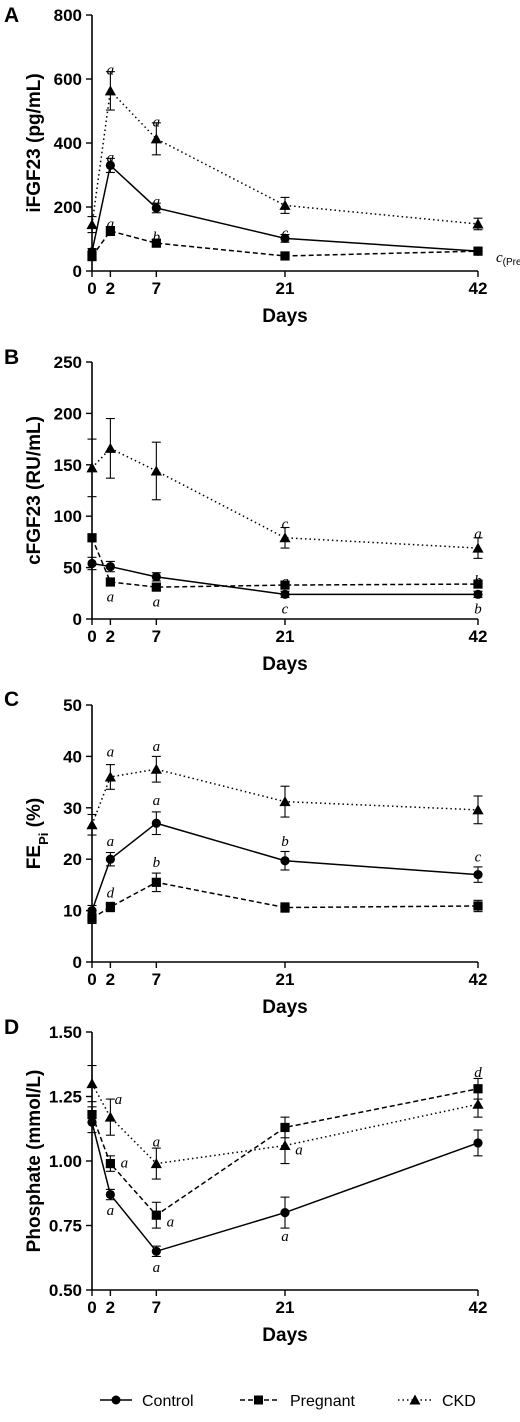 Image resolution: width=520 pixels, height=1422 pixels. What do you see at coordinates (34, 1161) in the screenshot?
I see `y-axis-title-d: Phosphate (mmol/L)` at bounding box center [34, 1161].